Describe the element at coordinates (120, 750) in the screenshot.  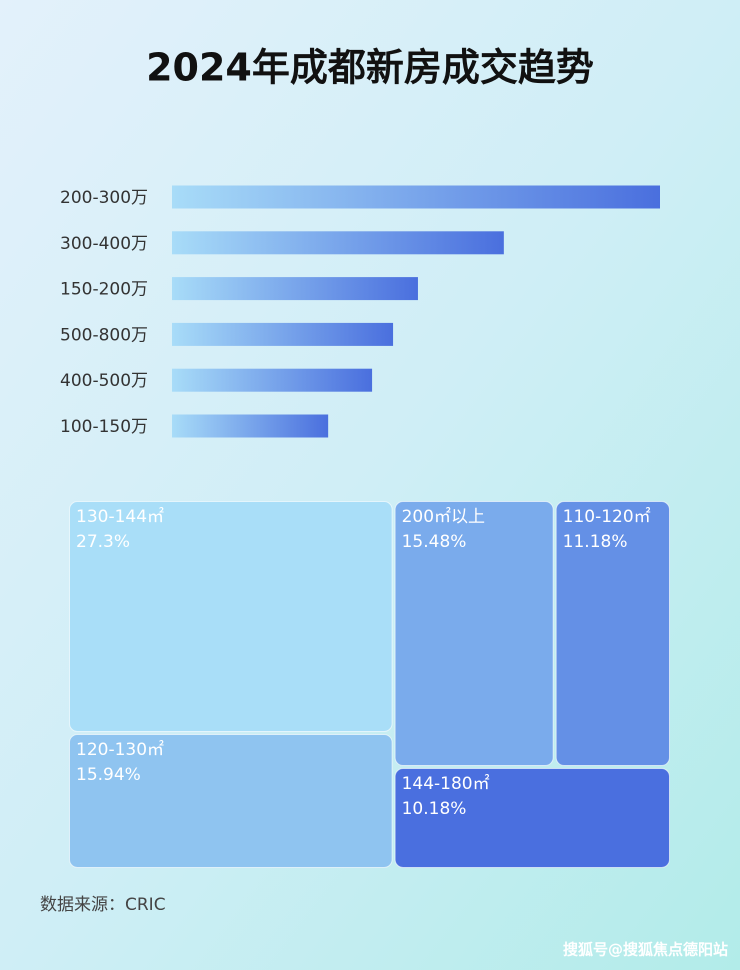
I see `cell-category: 120-130㎡` at that location.